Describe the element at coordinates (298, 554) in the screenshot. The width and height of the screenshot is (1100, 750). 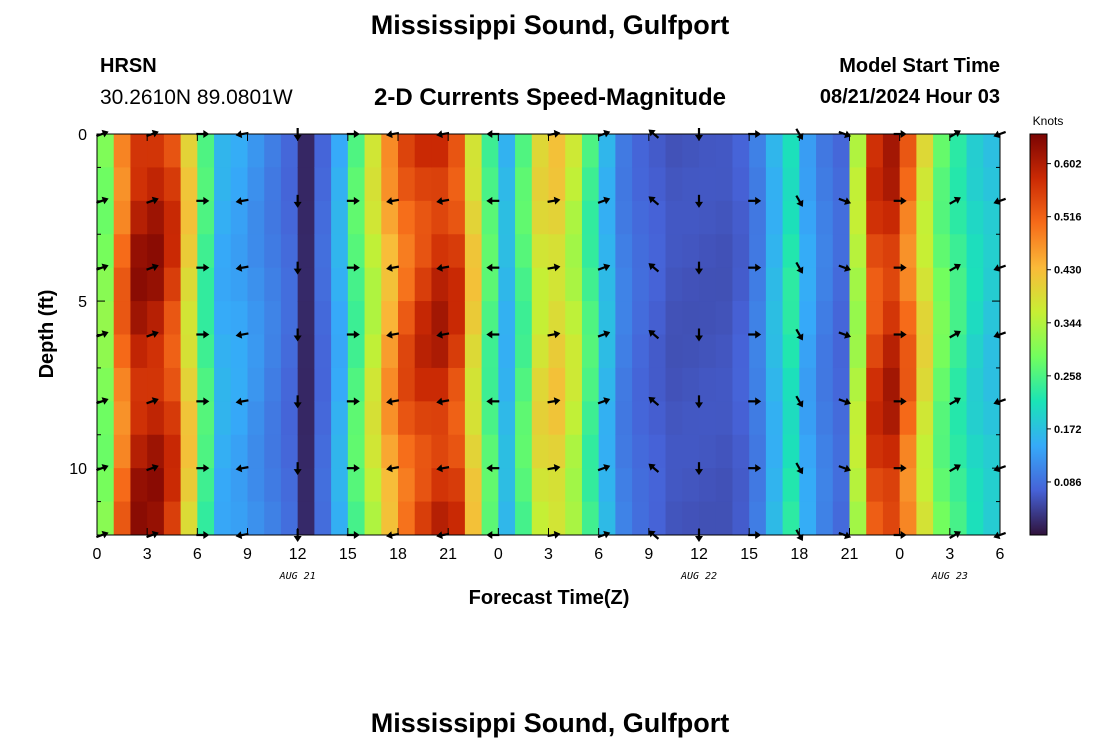
I see `x-tick-label: 12` at that location.